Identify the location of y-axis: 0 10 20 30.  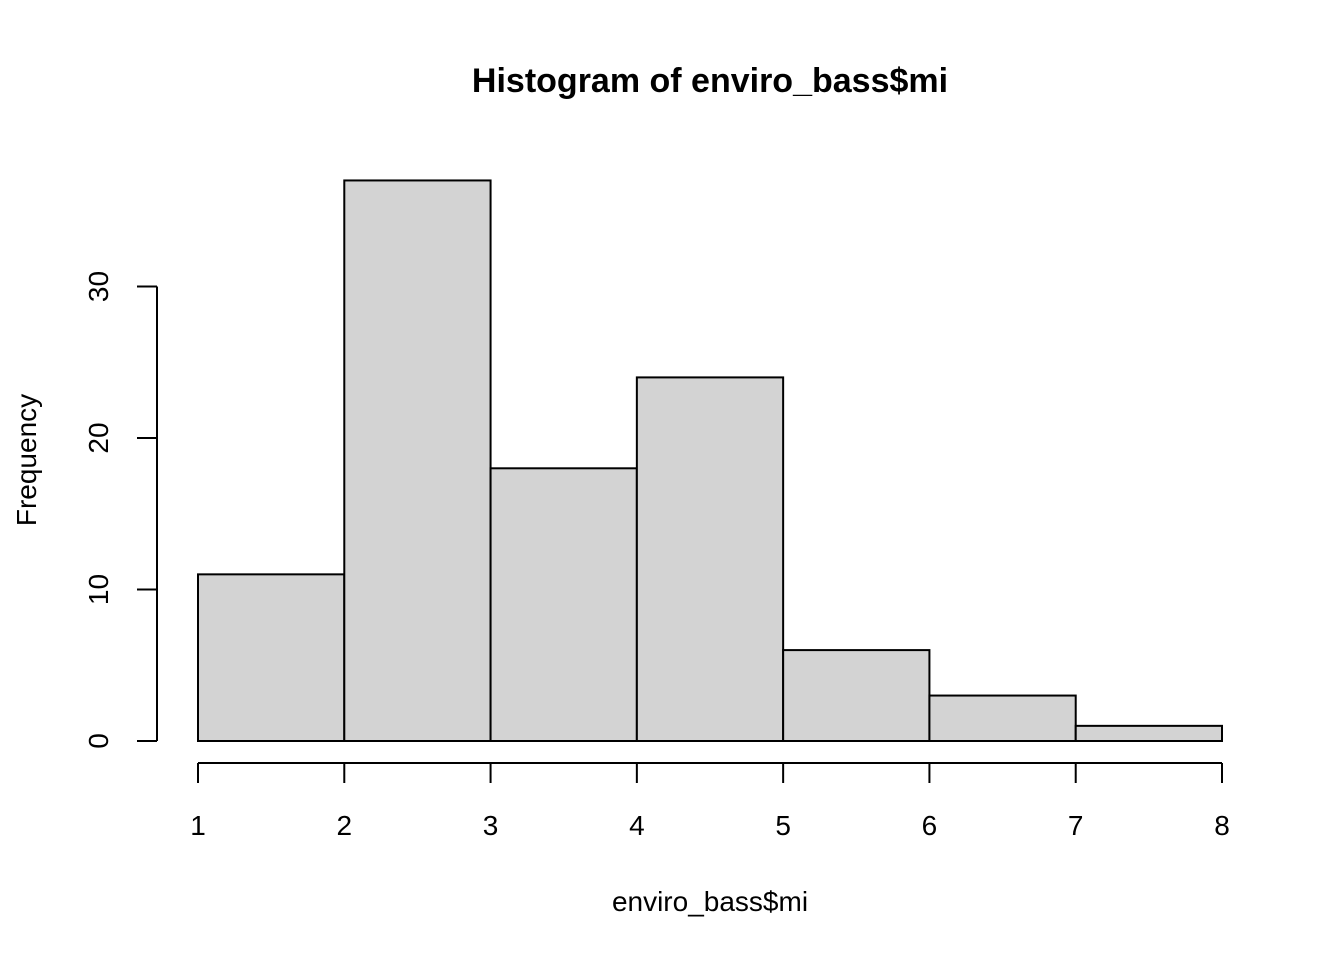
(120, 510).